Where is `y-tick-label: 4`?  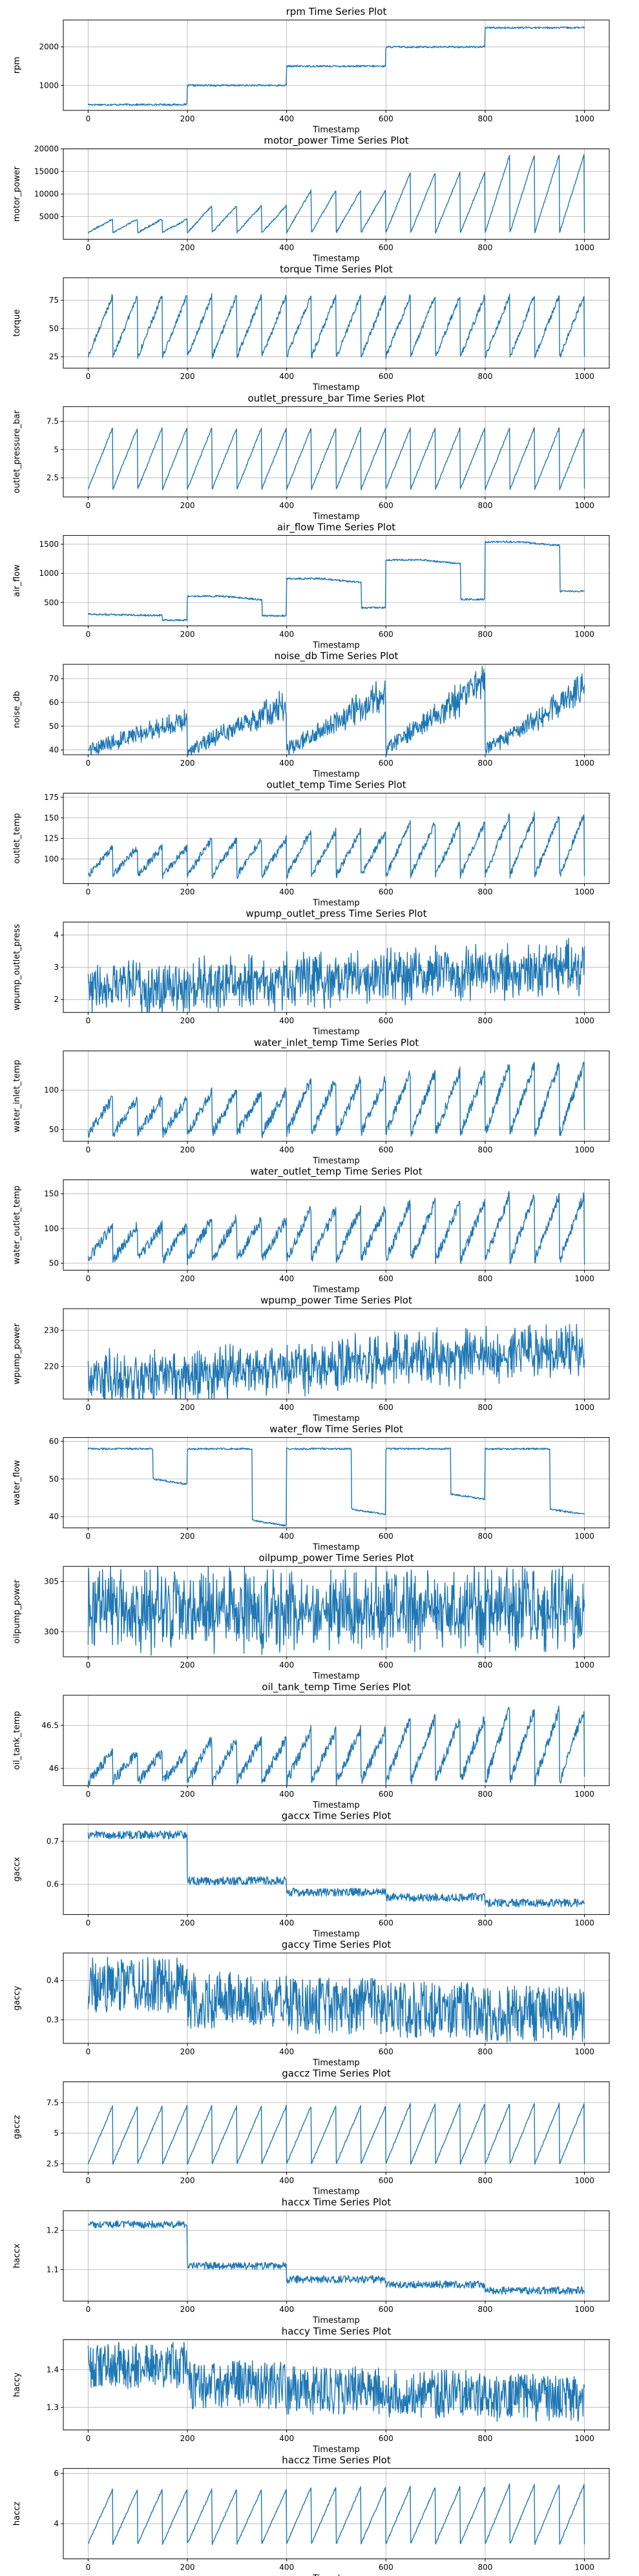 y-tick-label: 4 is located at coordinates (56, 935).